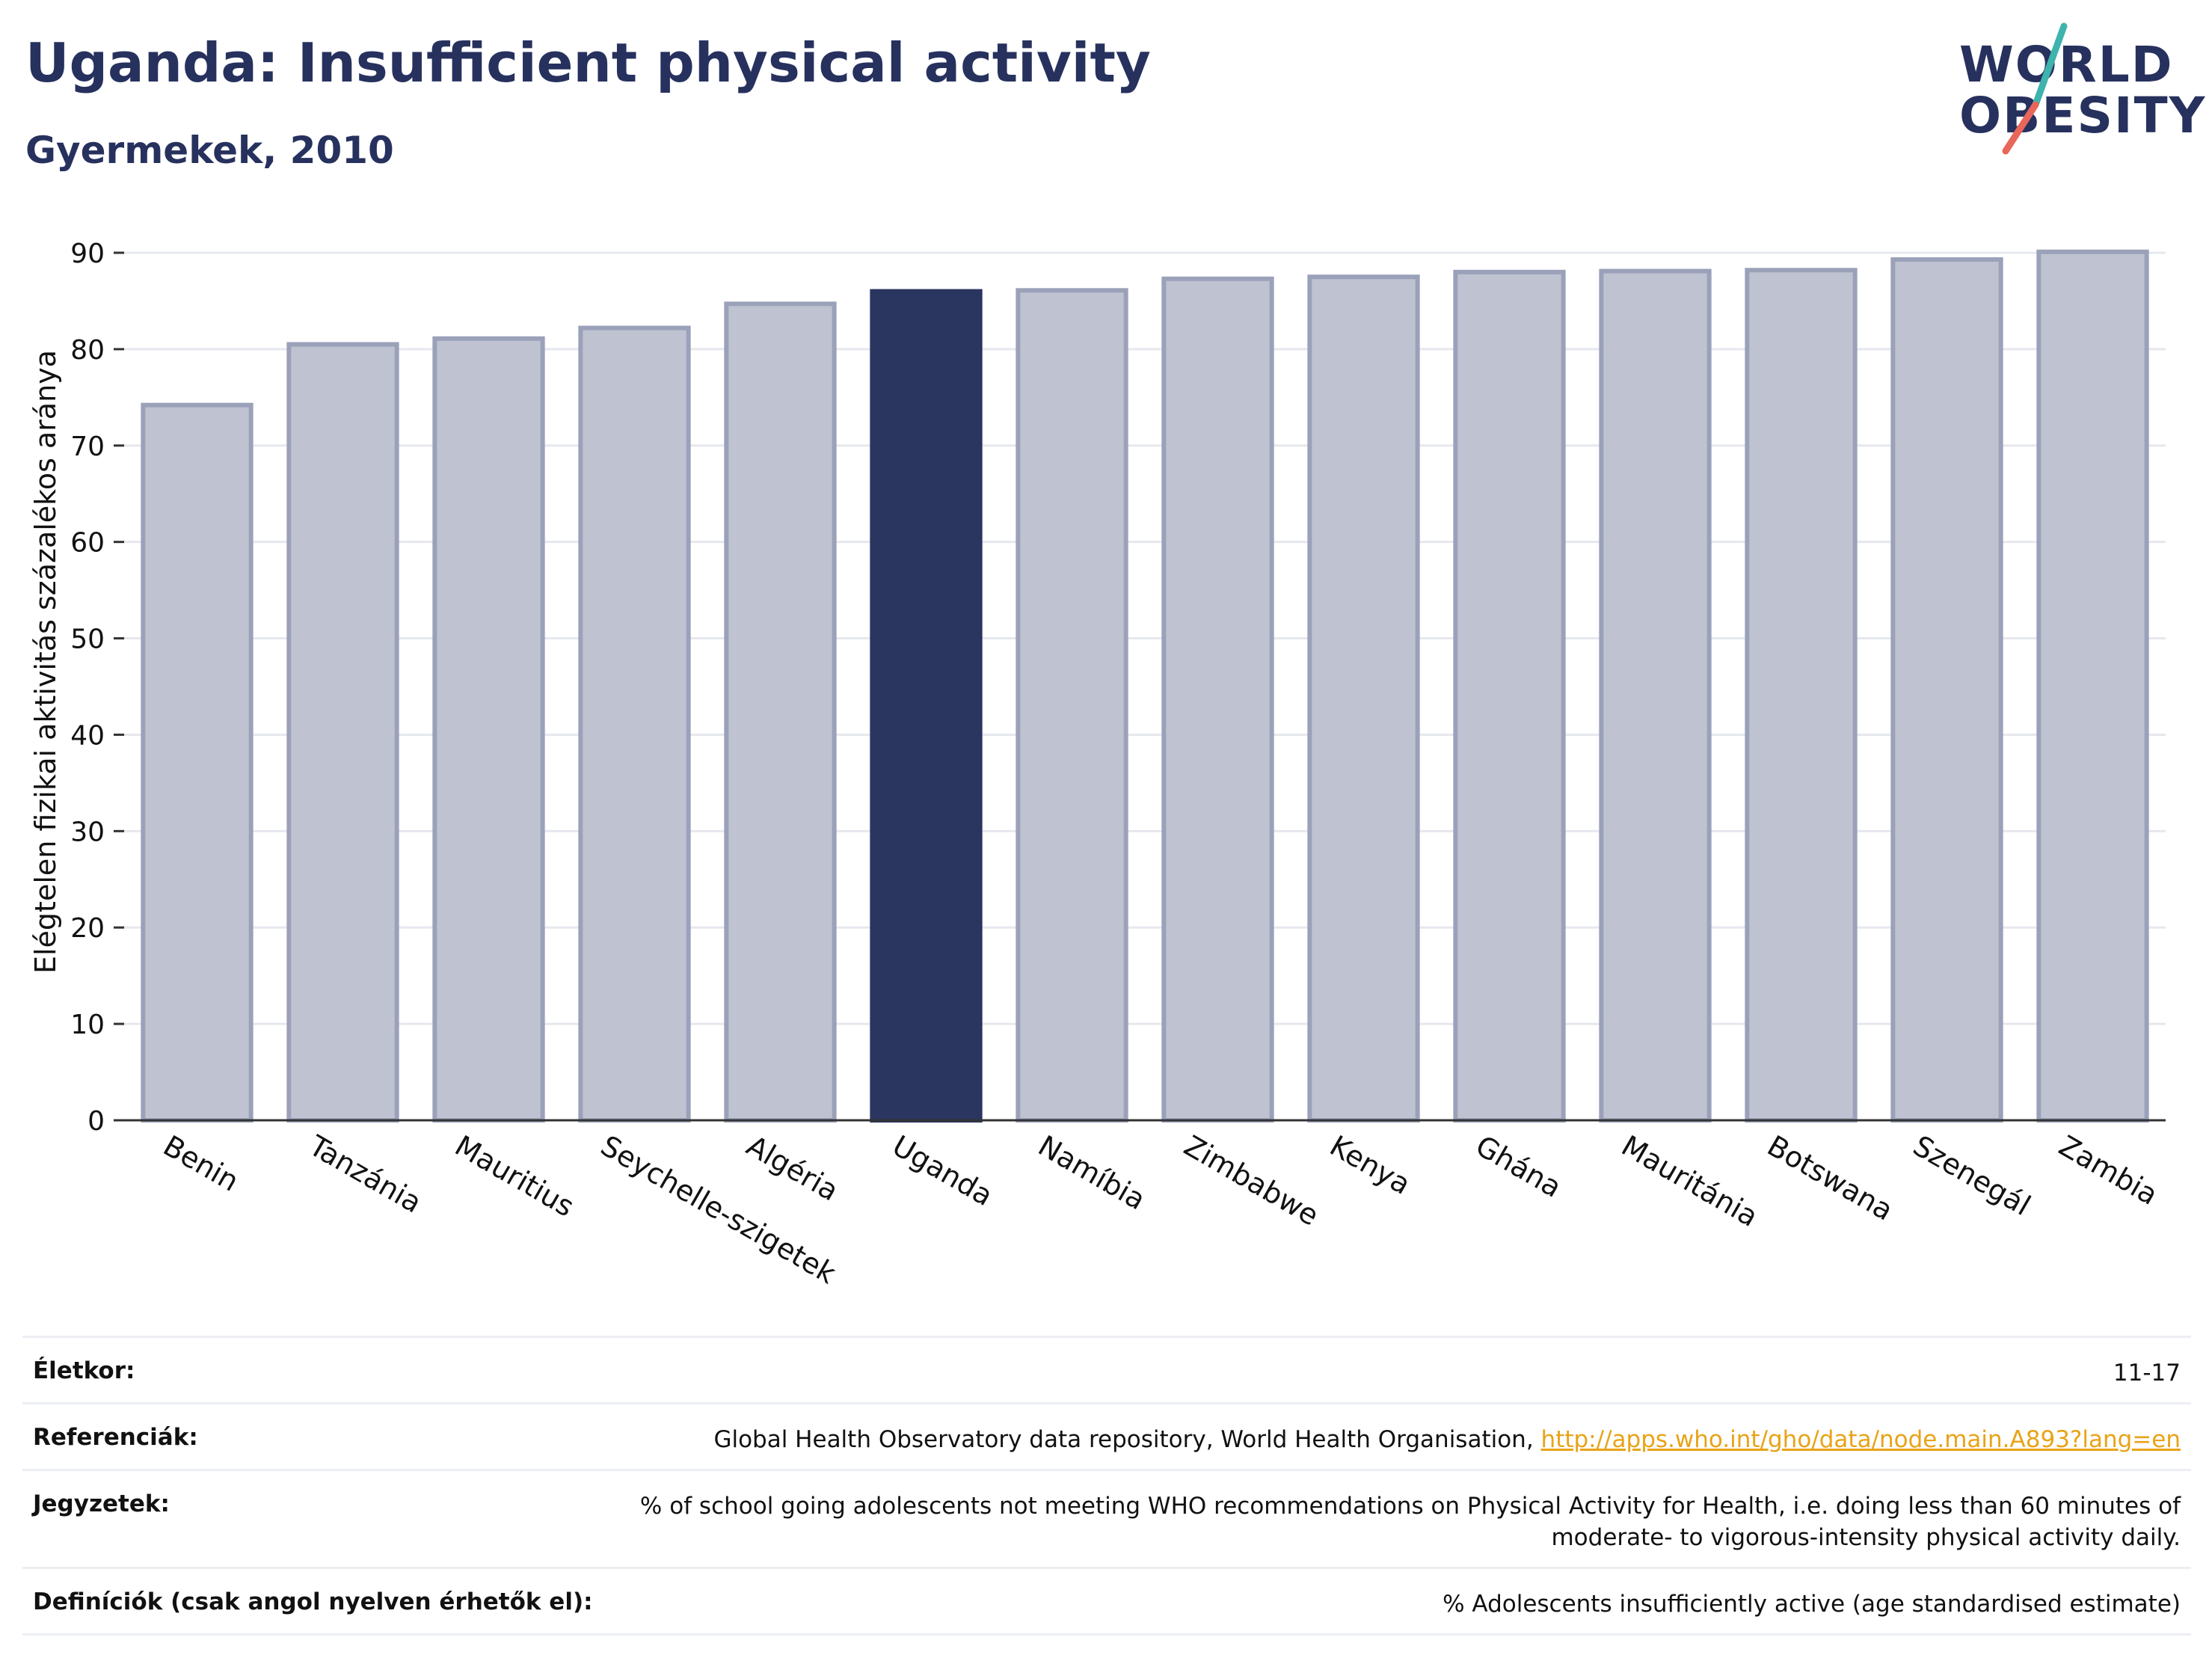  What do you see at coordinates (1106, 1369) in the screenshot?
I see `footer-row-age: Életkor: 11-17` at bounding box center [1106, 1369].